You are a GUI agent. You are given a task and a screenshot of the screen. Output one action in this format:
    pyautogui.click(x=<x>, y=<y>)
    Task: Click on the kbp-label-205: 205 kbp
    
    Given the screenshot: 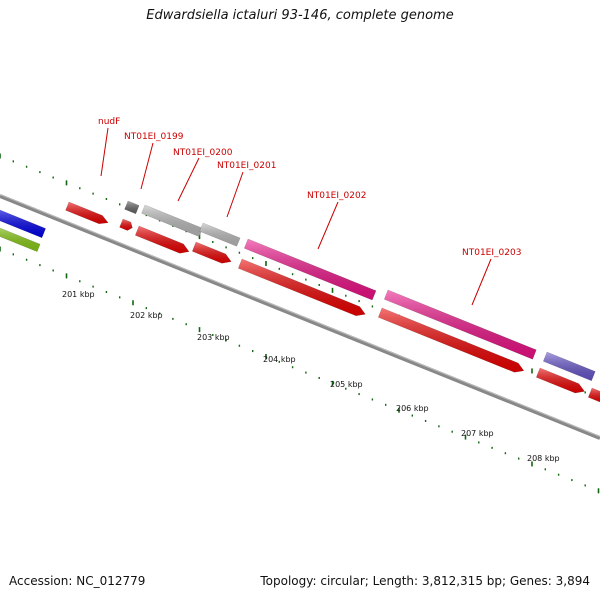 What is the action you would take?
    pyautogui.click(x=346, y=384)
    